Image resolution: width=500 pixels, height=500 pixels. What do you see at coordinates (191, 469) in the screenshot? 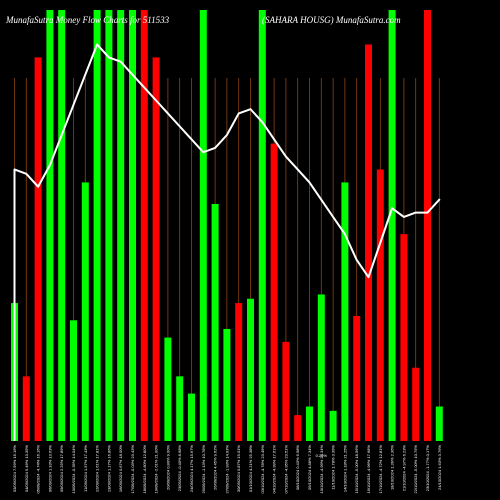
I see `x-tick-label: 24/09/2024 4.17% 15.67%` at bounding box center [191, 469].